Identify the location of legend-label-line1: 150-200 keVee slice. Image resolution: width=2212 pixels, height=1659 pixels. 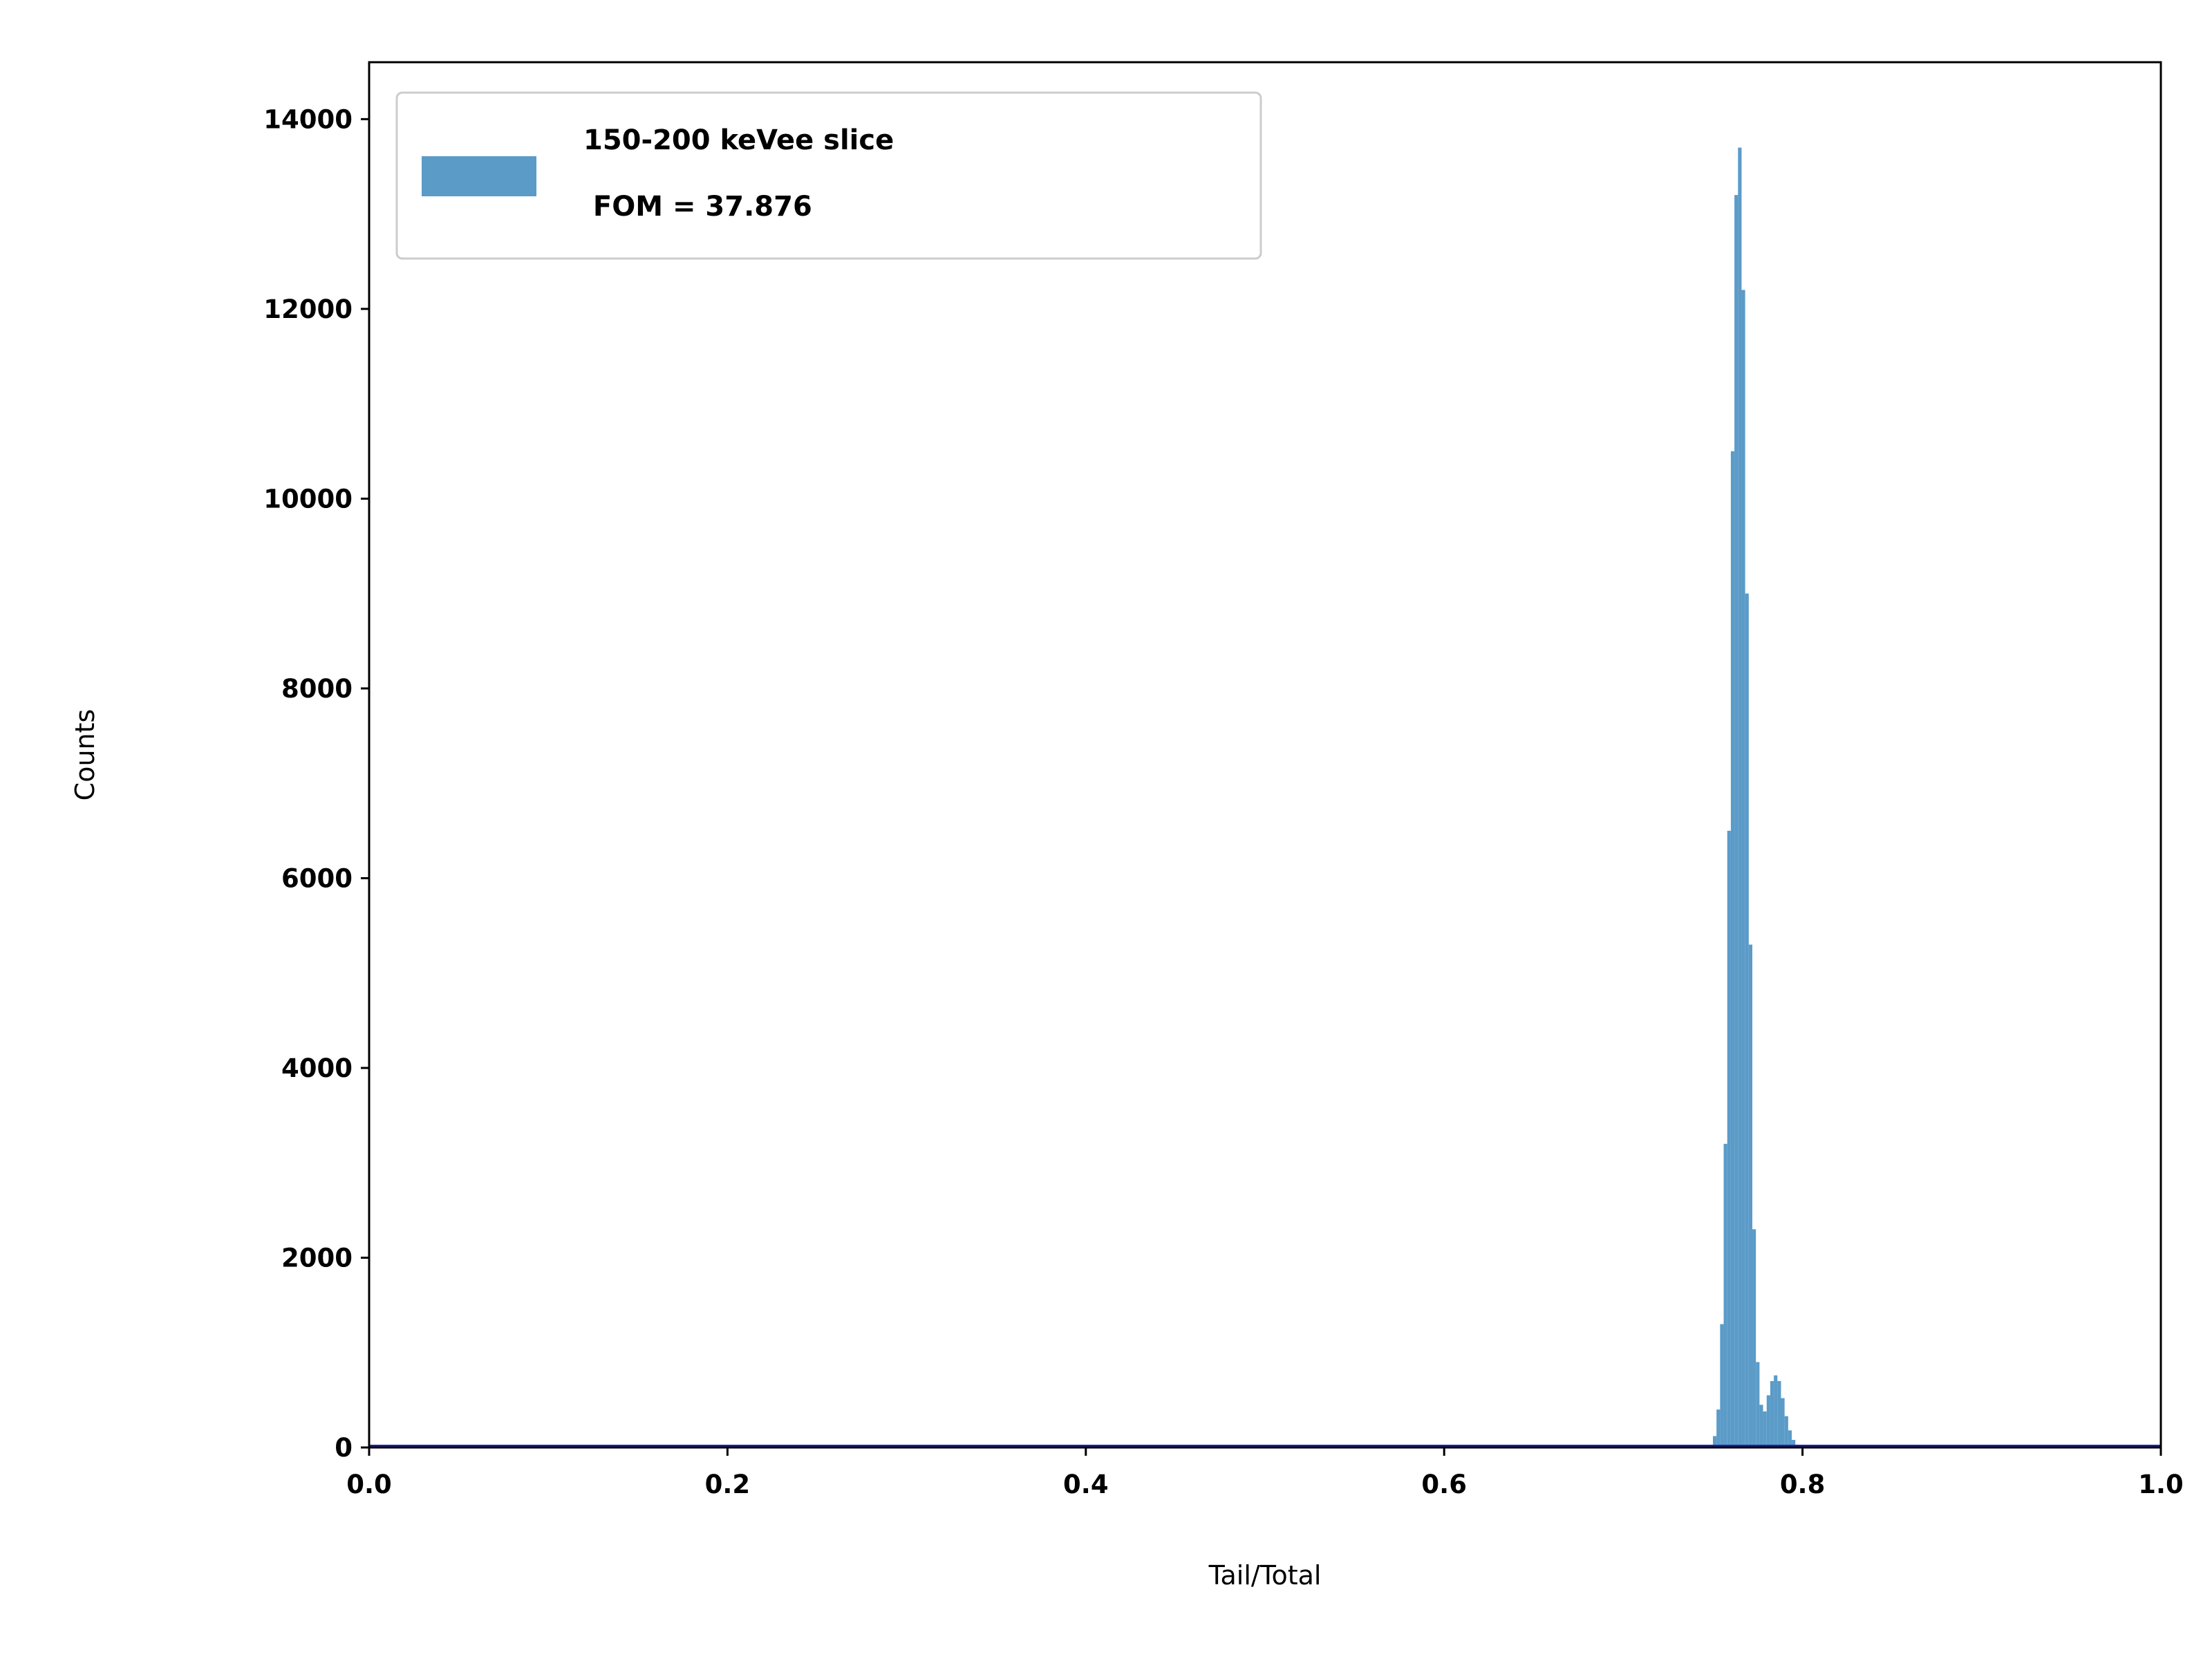
(739, 140).